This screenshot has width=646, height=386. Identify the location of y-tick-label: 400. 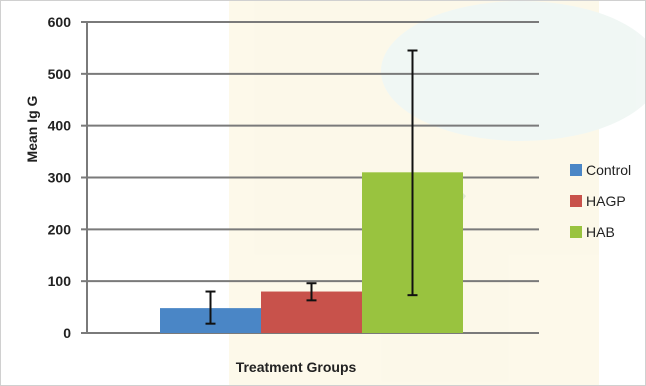
(60, 126).